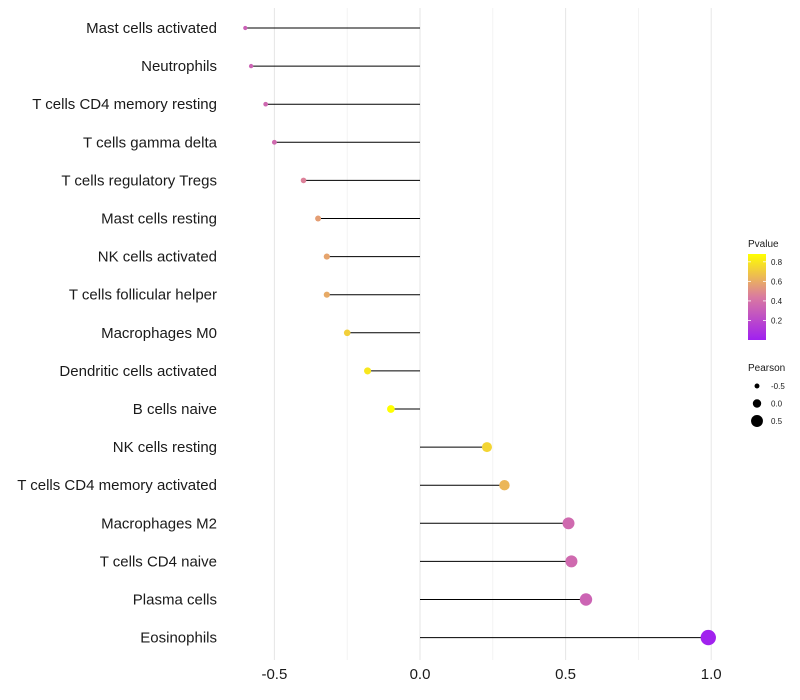 The width and height of the screenshot is (800, 700). What do you see at coordinates (768, 404) in the screenshot?
I see `pearson-legend-keys: -0.5 0.0 0.5` at bounding box center [768, 404].